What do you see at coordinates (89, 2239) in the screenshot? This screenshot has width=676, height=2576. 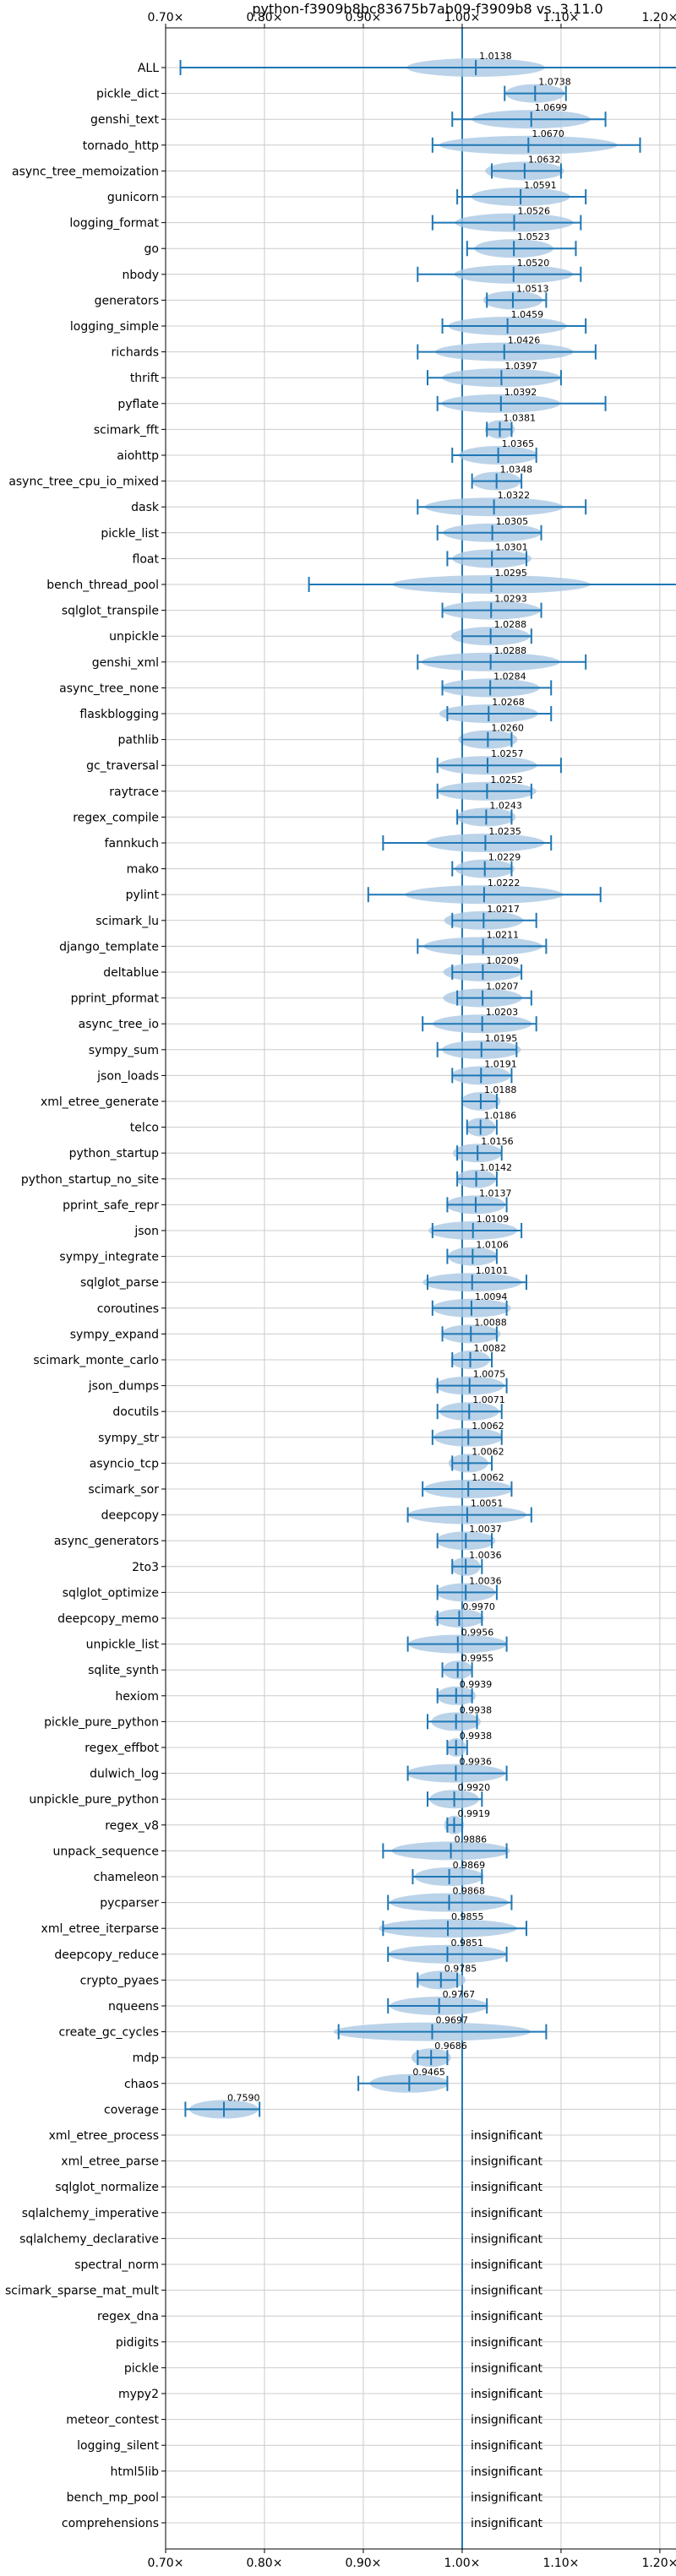 I see `y-tick-label: sqlalchemy_declarative` at bounding box center [89, 2239].